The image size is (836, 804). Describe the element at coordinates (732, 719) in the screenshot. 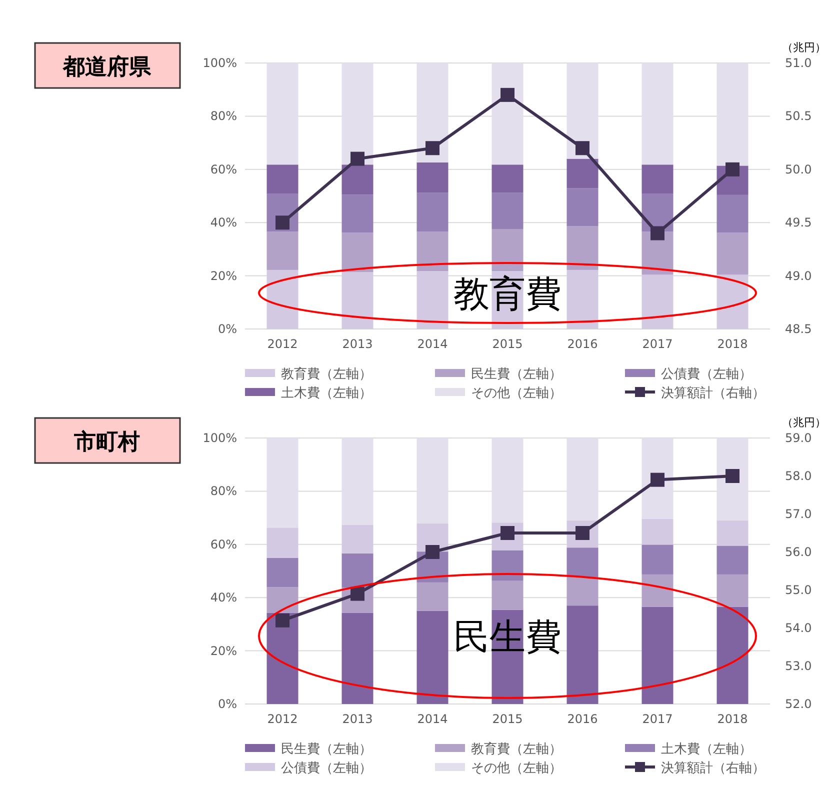

I see `x-tick-label: 2018` at that location.